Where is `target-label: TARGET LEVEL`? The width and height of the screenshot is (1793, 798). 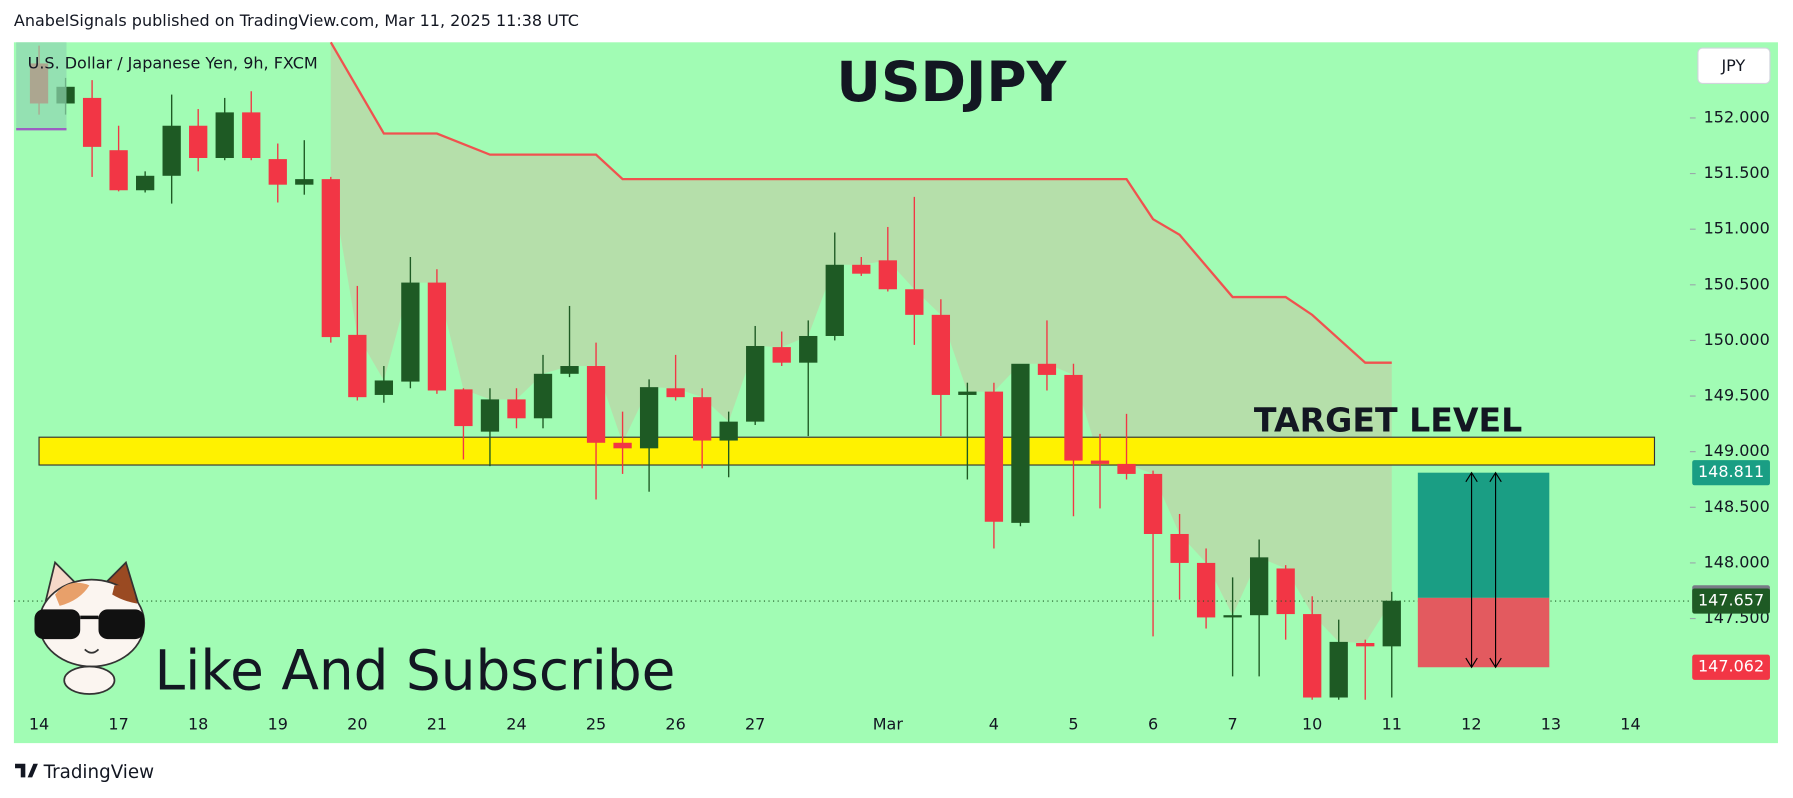
target-label: TARGET LEVEL is located at coordinates (1388, 419).